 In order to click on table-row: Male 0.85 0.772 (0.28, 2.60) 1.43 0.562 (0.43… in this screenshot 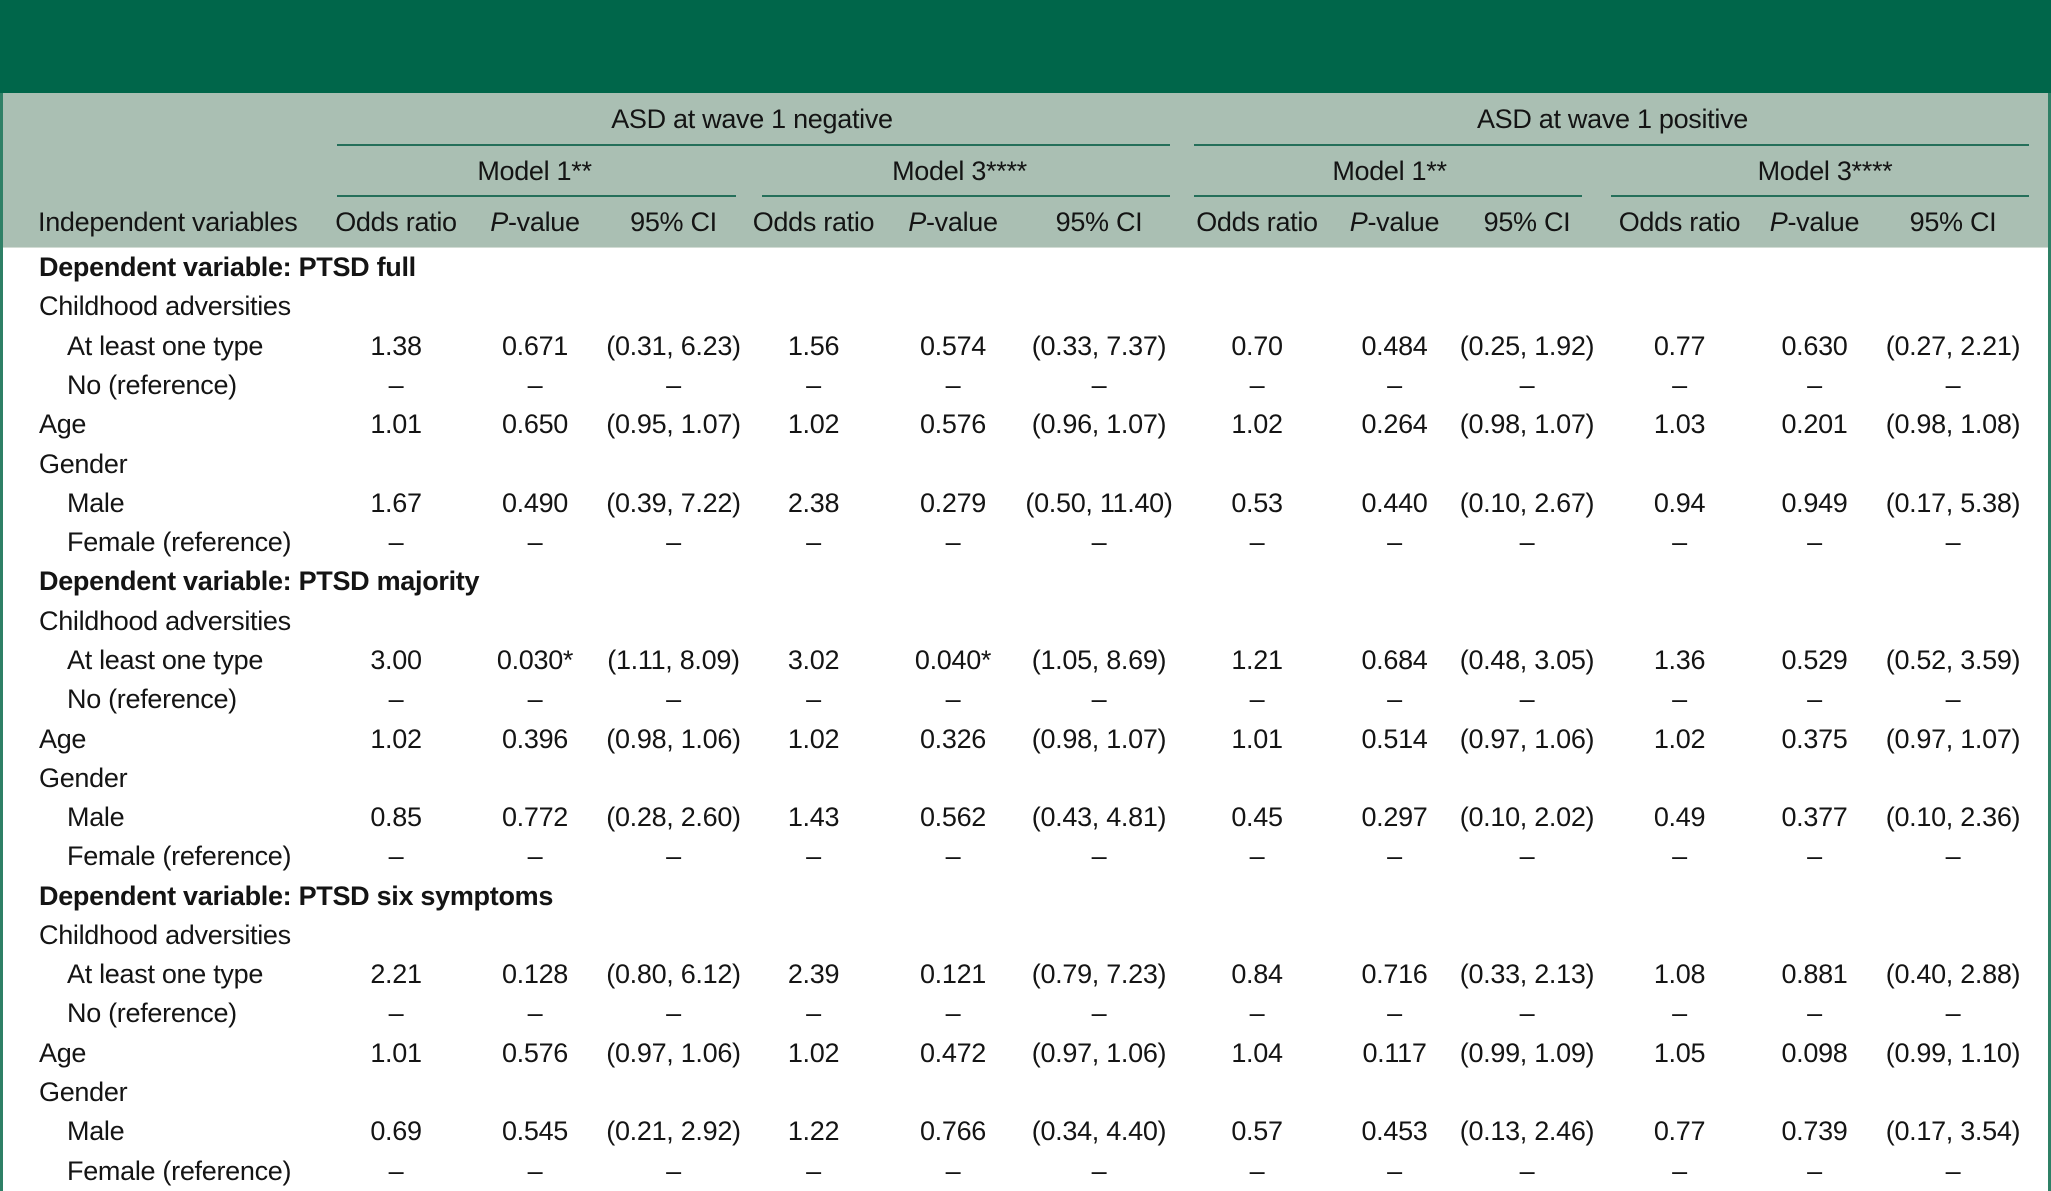, I will do `click(1025, 817)`.